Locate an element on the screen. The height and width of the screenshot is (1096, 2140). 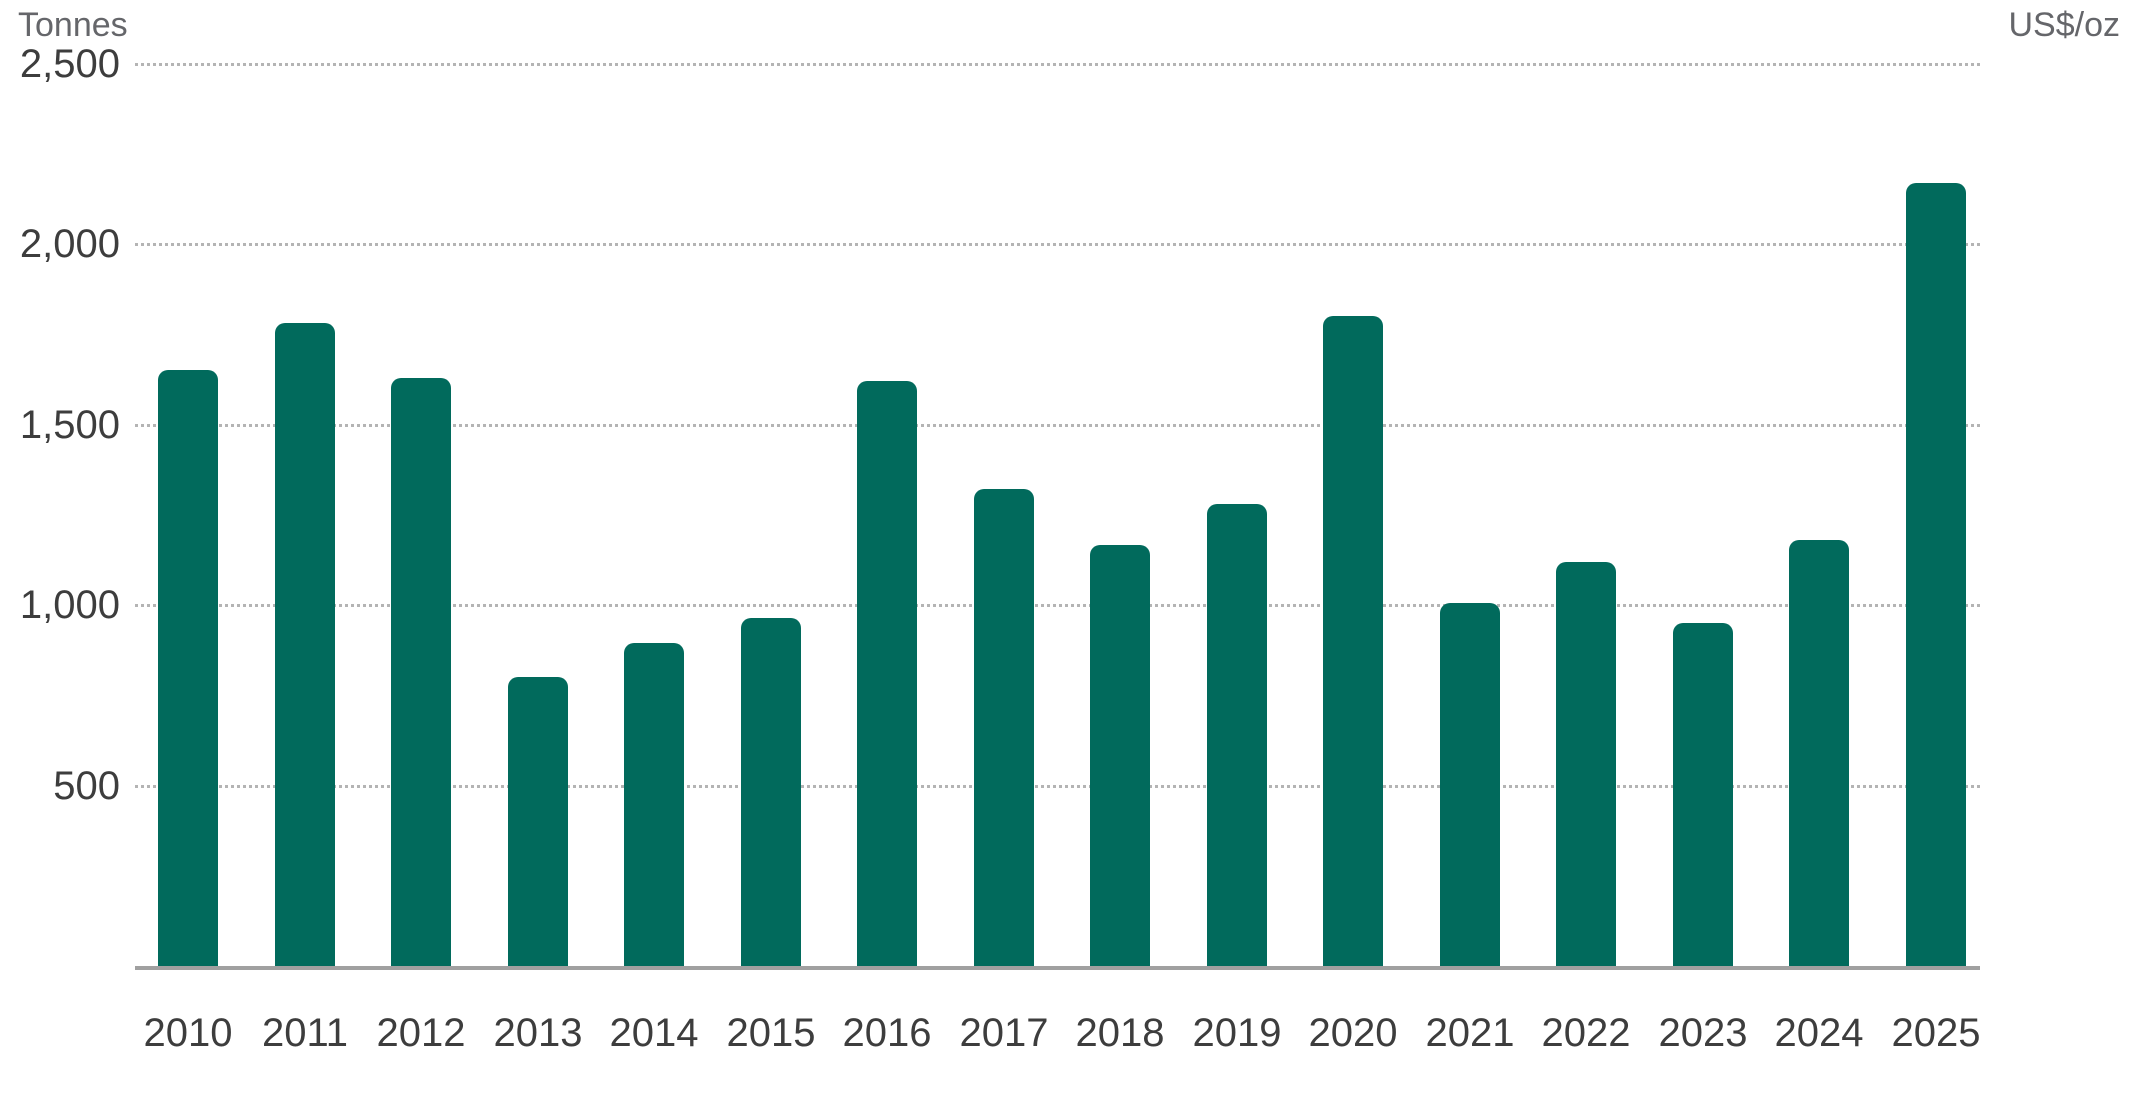
y-tick-label-500: 500 is located at coordinates (86, 785).